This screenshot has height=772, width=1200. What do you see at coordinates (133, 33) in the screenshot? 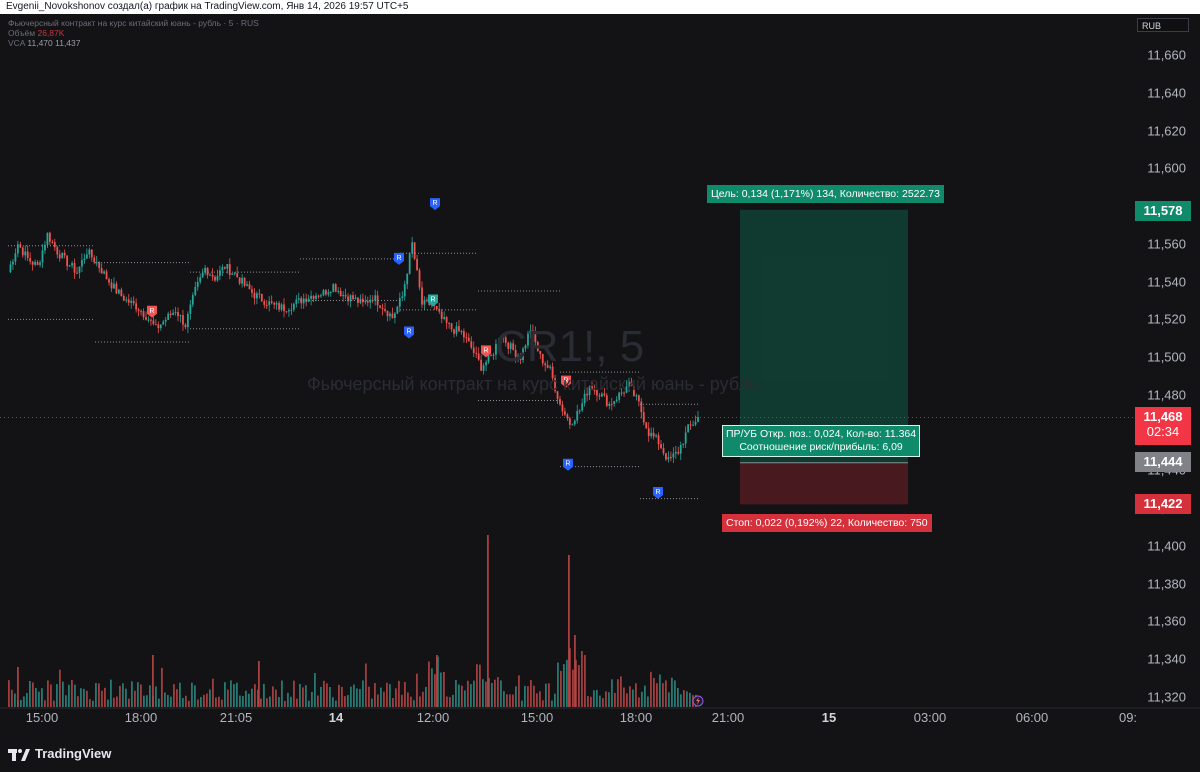
I see `legend-volume-row: Объём 26,87K` at bounding box center [133, 33].